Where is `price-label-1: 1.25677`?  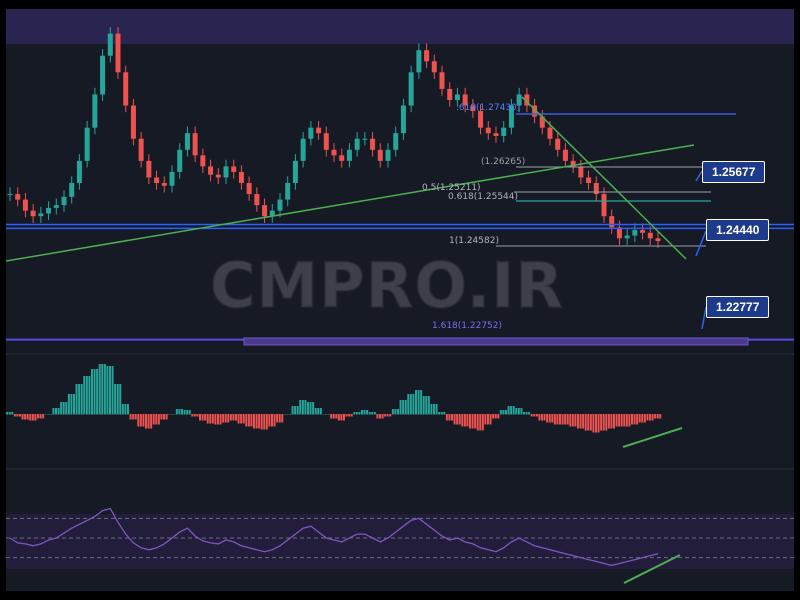
price-label-1: 1.25677 is located at coordinates (734, 172).